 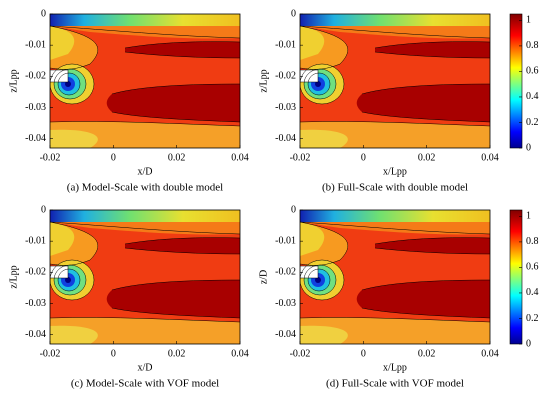 What do you see at coordinates (263, 277) in the screenshot?
I see `y-axis-label: z/D` at bounding box center [263, 277].